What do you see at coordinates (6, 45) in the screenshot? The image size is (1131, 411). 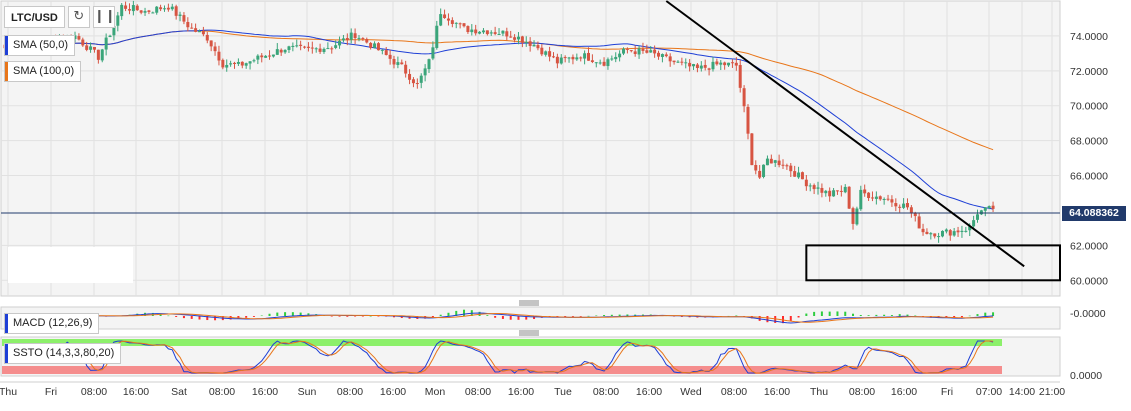 I see `sma50-swatch` at bounding box center [6, 45].